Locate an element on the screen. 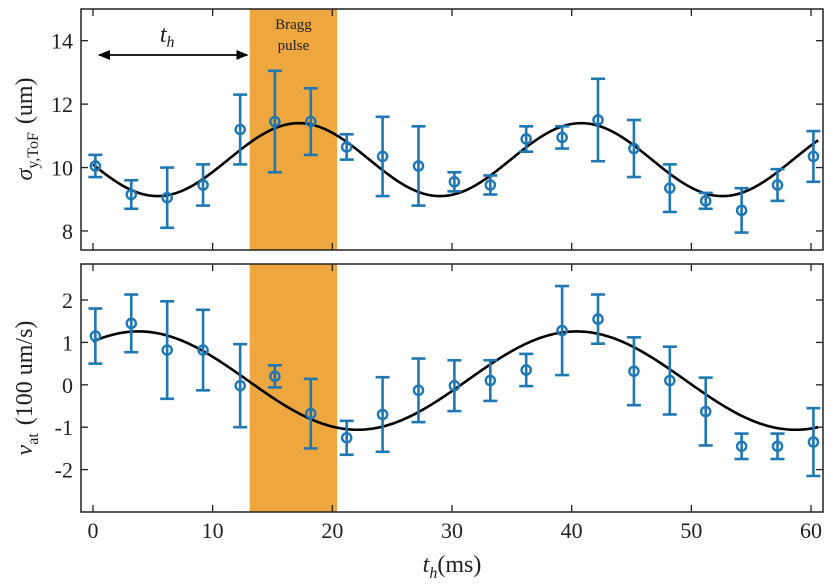  y-tick-label: 14 is located at coordinates (62, 41).